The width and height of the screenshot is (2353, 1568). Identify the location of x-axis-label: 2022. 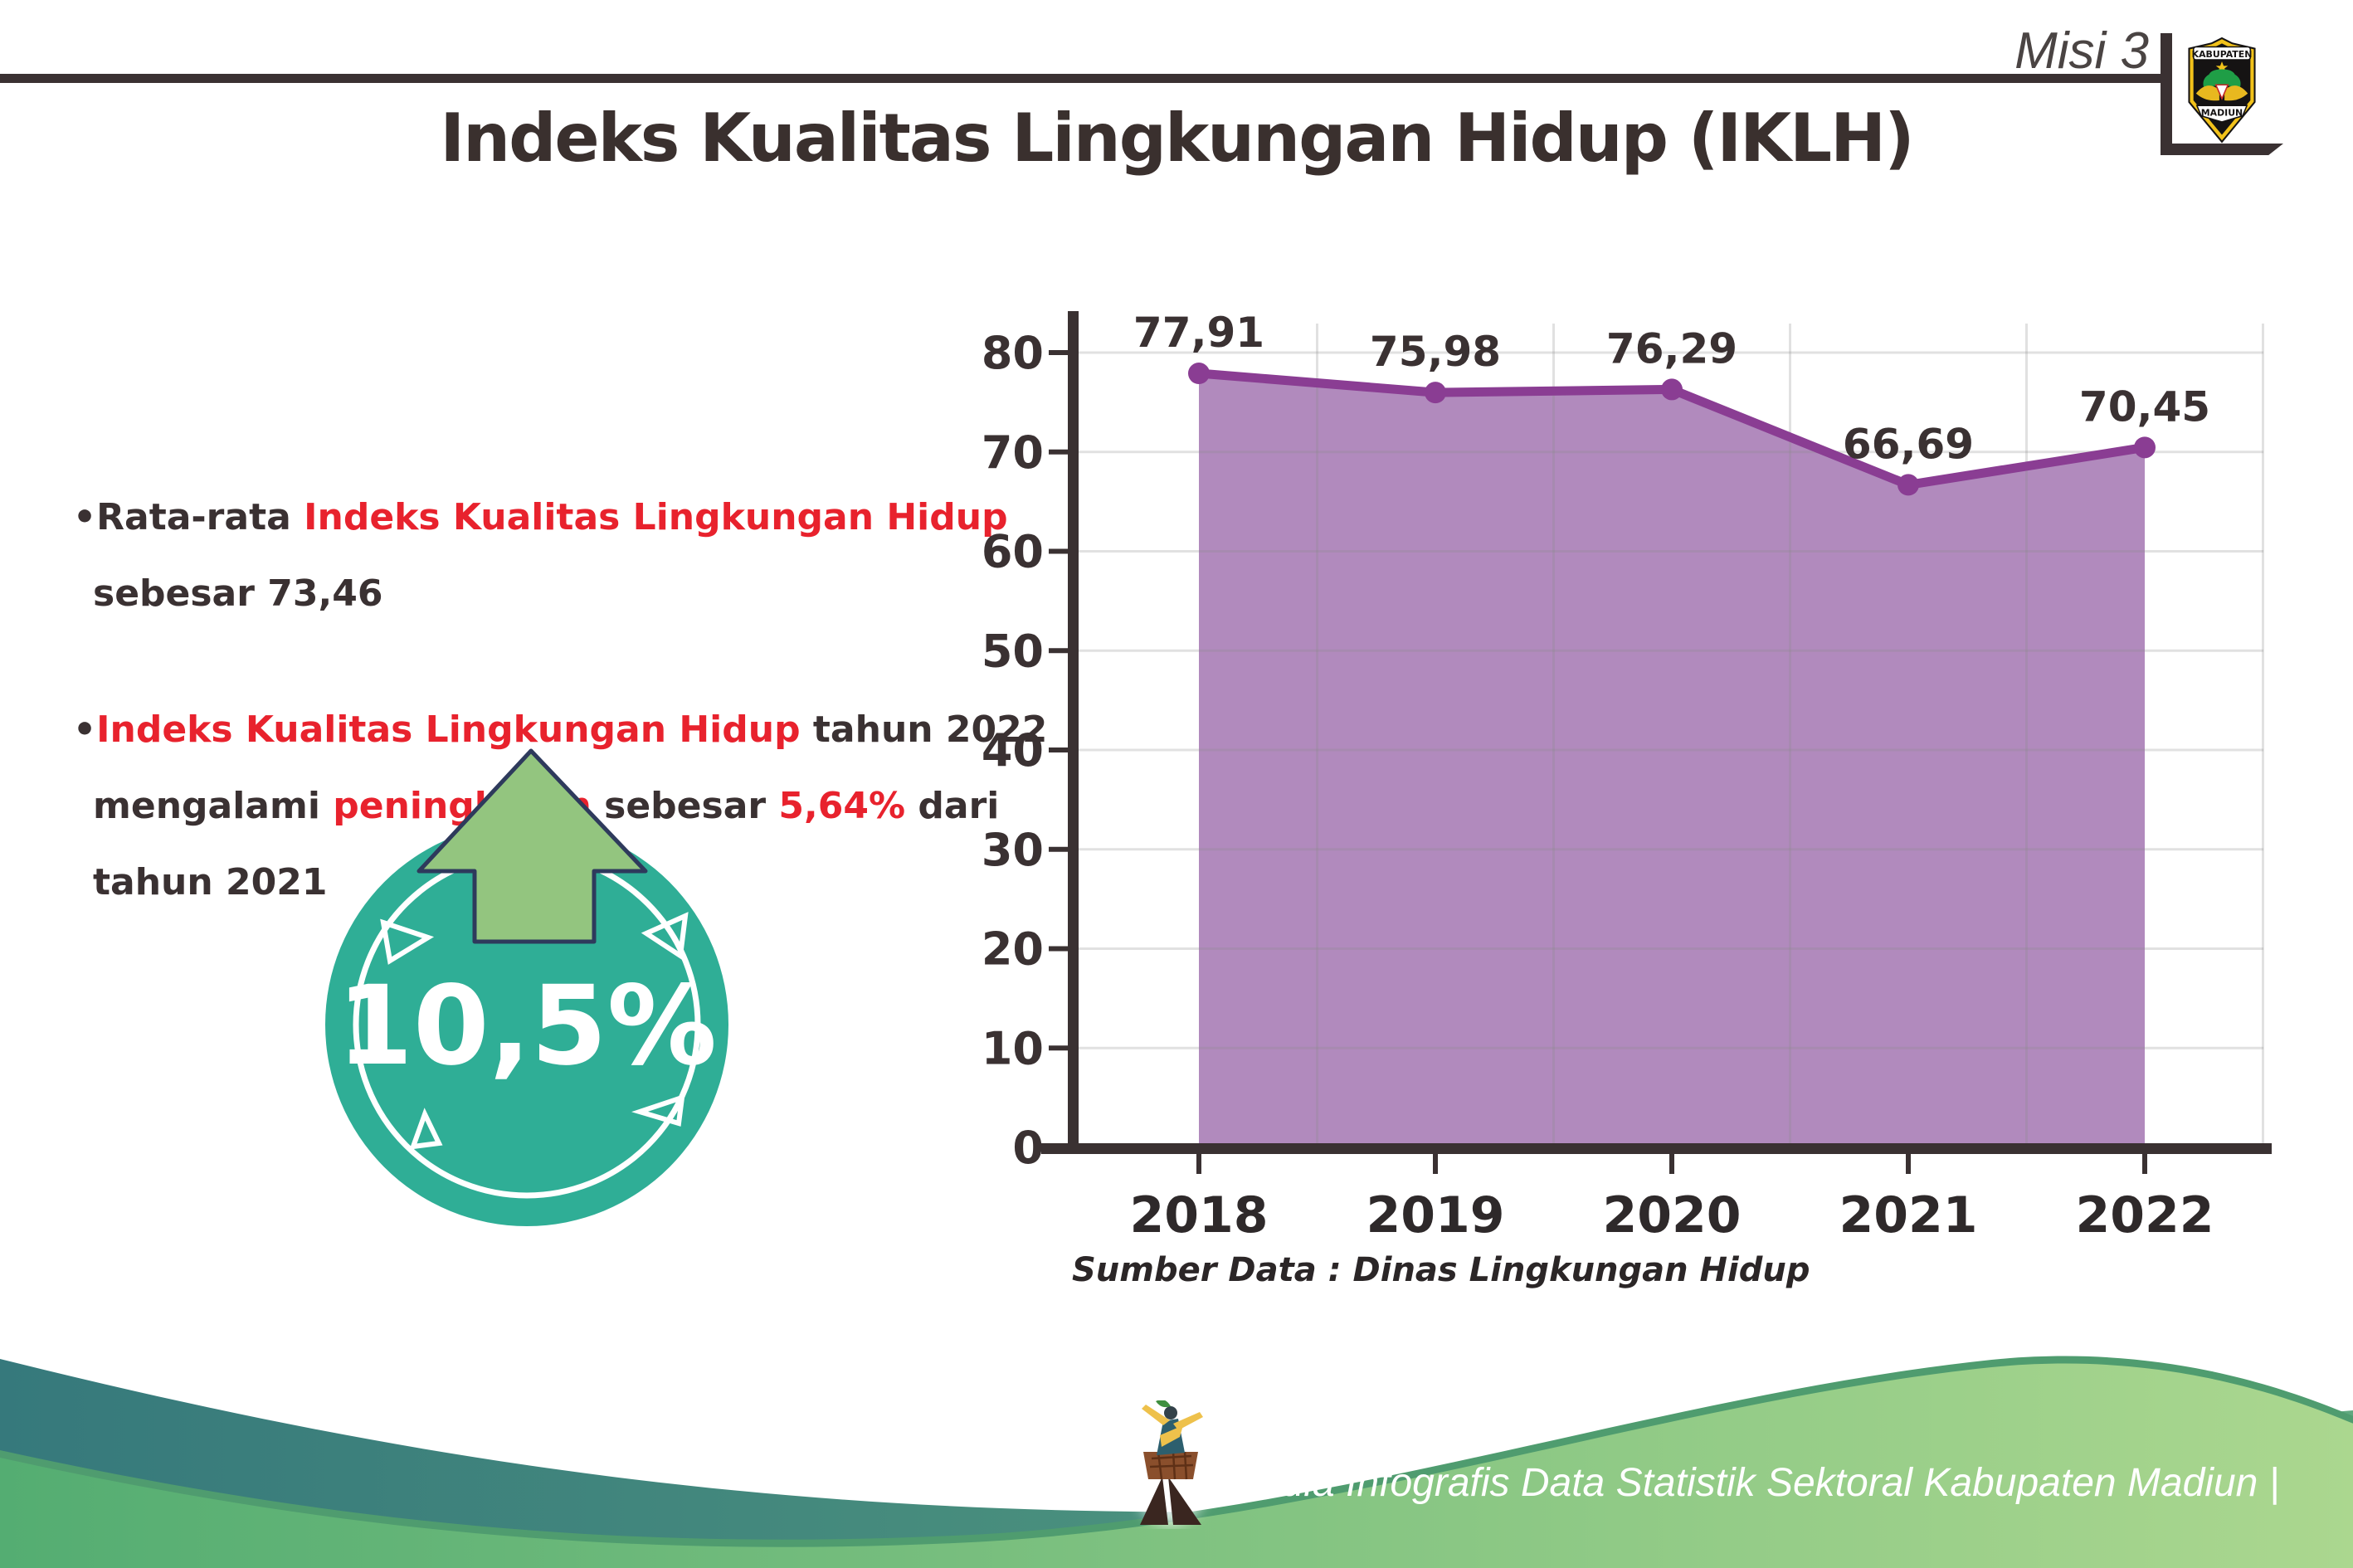
(2145, 1215).